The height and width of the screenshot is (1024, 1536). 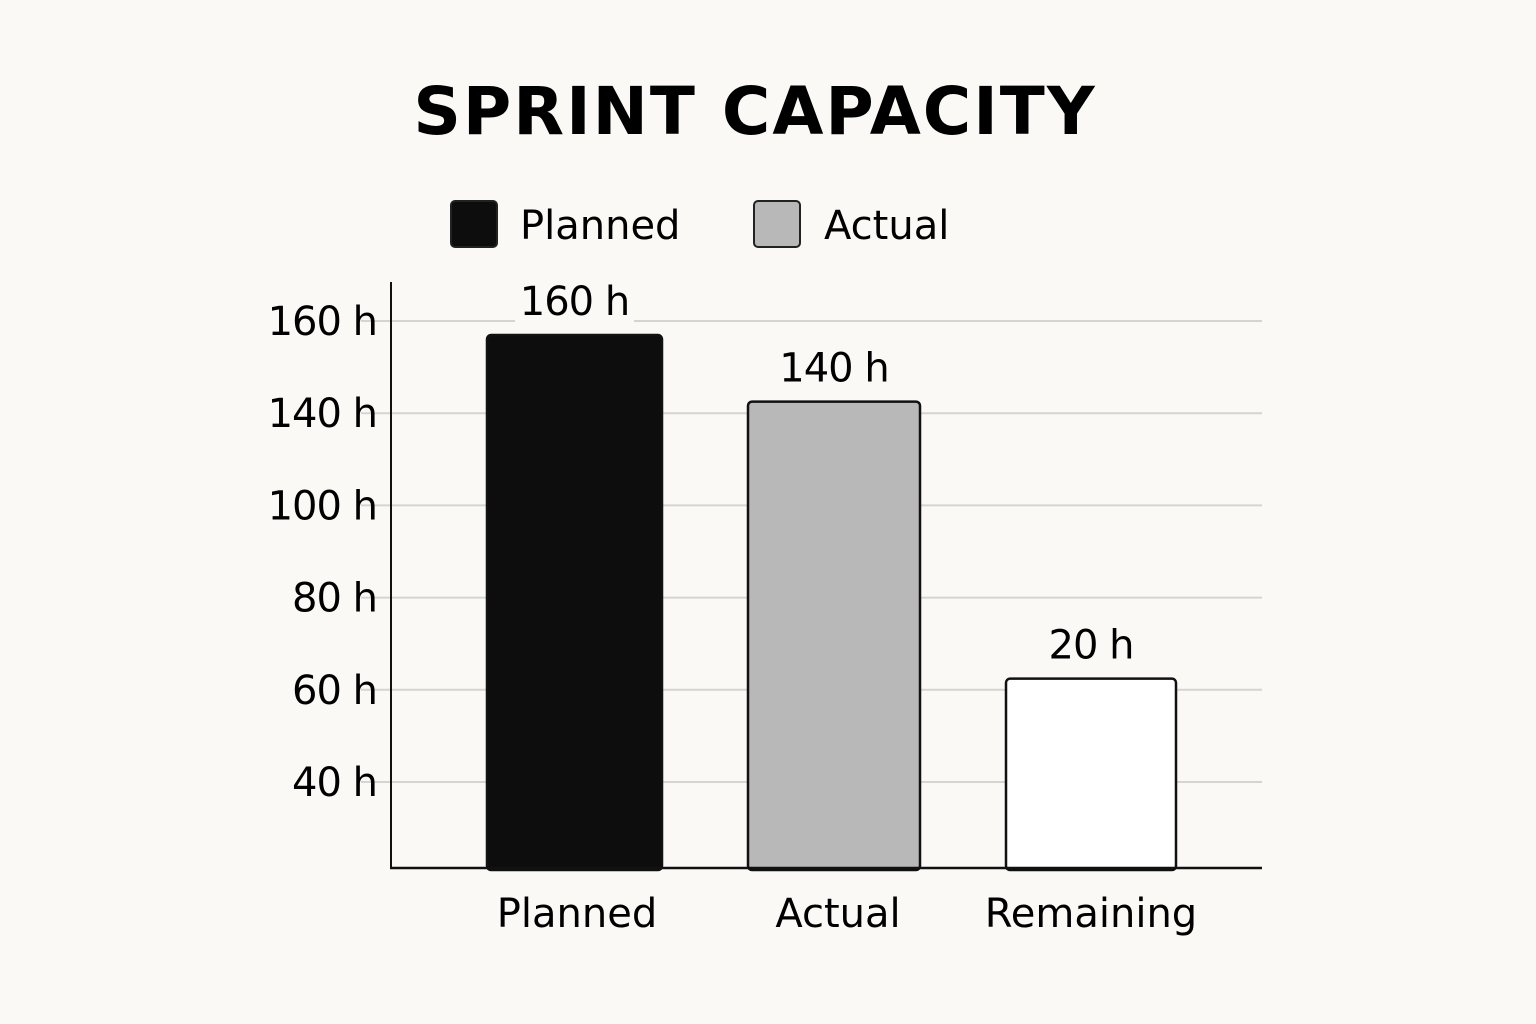 What do you see at coordinates (1091, 774) in the screenshot?
I see `bar-remaining` at bounding box center [1091, 774].